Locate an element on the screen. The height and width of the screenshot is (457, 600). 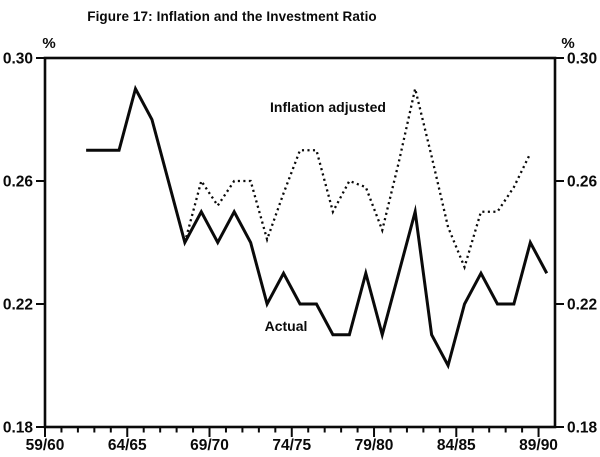
y-tick-label-left: 0.26 is located at coordinates (18, 182).